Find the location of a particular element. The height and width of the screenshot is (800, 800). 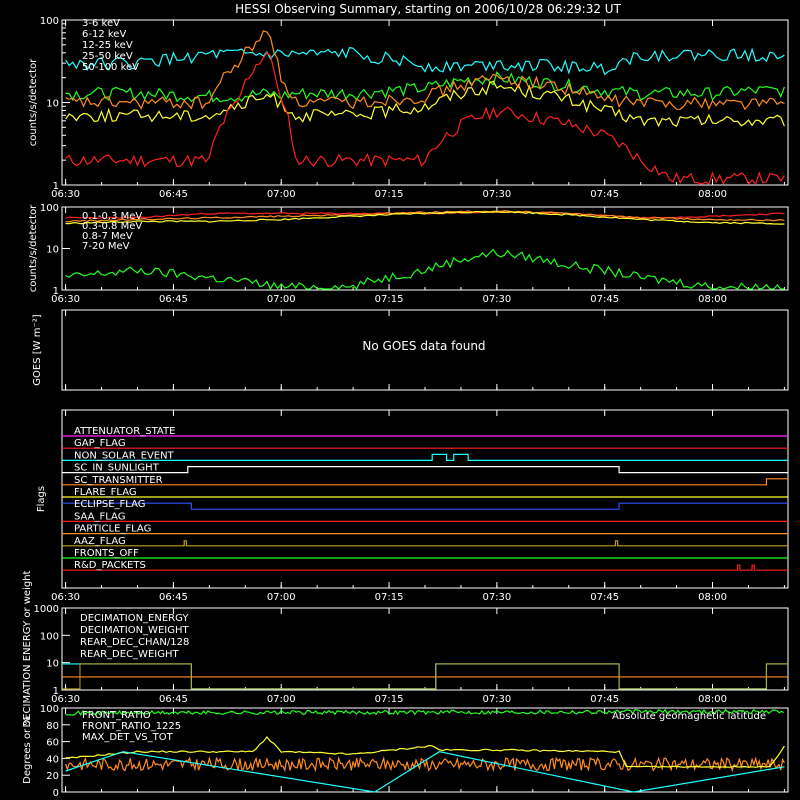

legend-entry: 0.3-0.8 MeV is located at coordinates (112, 226).